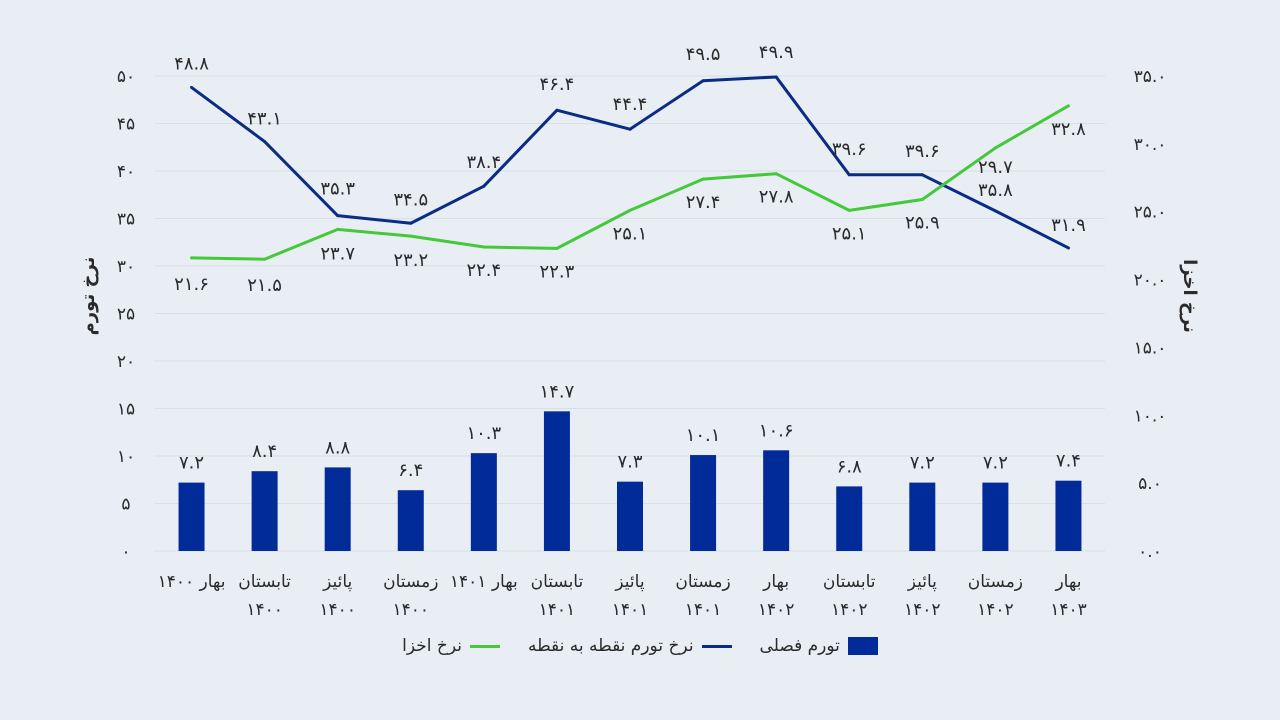 Image resolution: width=1280 pixels, height=720 pixels. Describe the element at coordinates (126, 362) in the screenshot. I see `left-tick-label: ۲۰` at that location.